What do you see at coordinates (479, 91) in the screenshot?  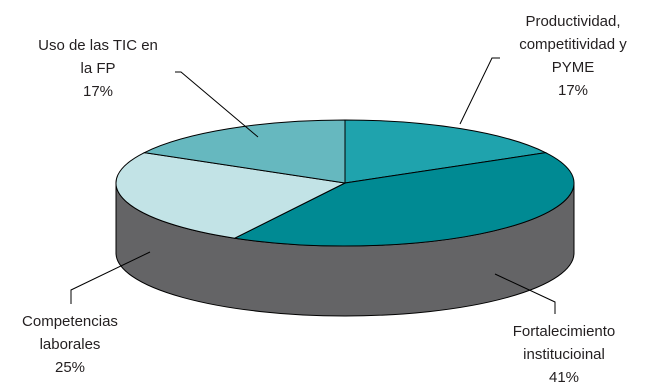 I see `leader-line-productividad` at bounding box center [479, 91].